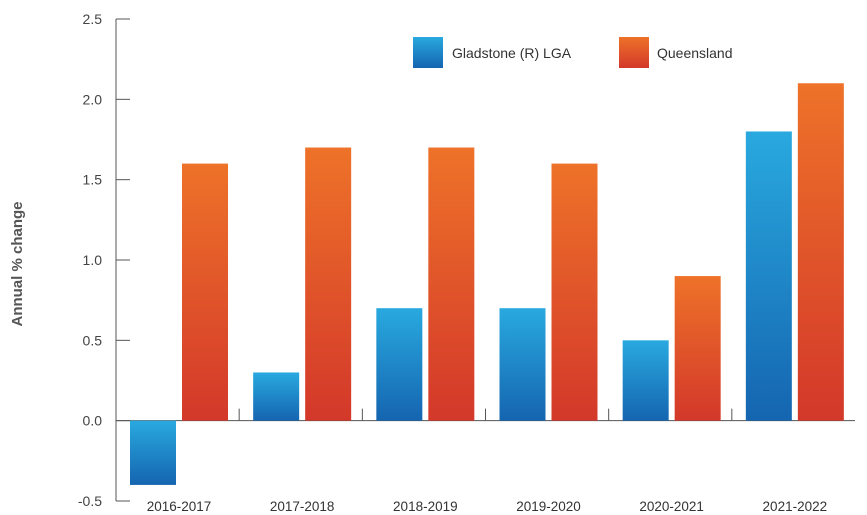 The width and height of the screenshot is (867, 515). Describe the element at coordinates (153, 452) in the screenshot. I see `bar-gladstone-2016-2017` at that location.